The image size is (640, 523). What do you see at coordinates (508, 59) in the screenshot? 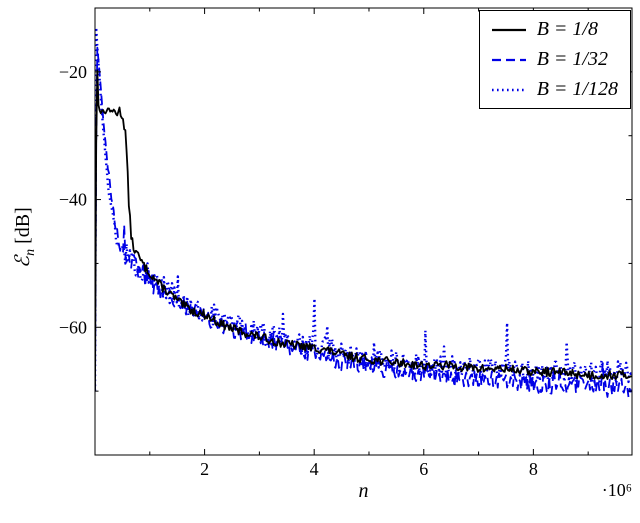
I see `legend-line-sample-dashed` at bounding box center [508, 59].